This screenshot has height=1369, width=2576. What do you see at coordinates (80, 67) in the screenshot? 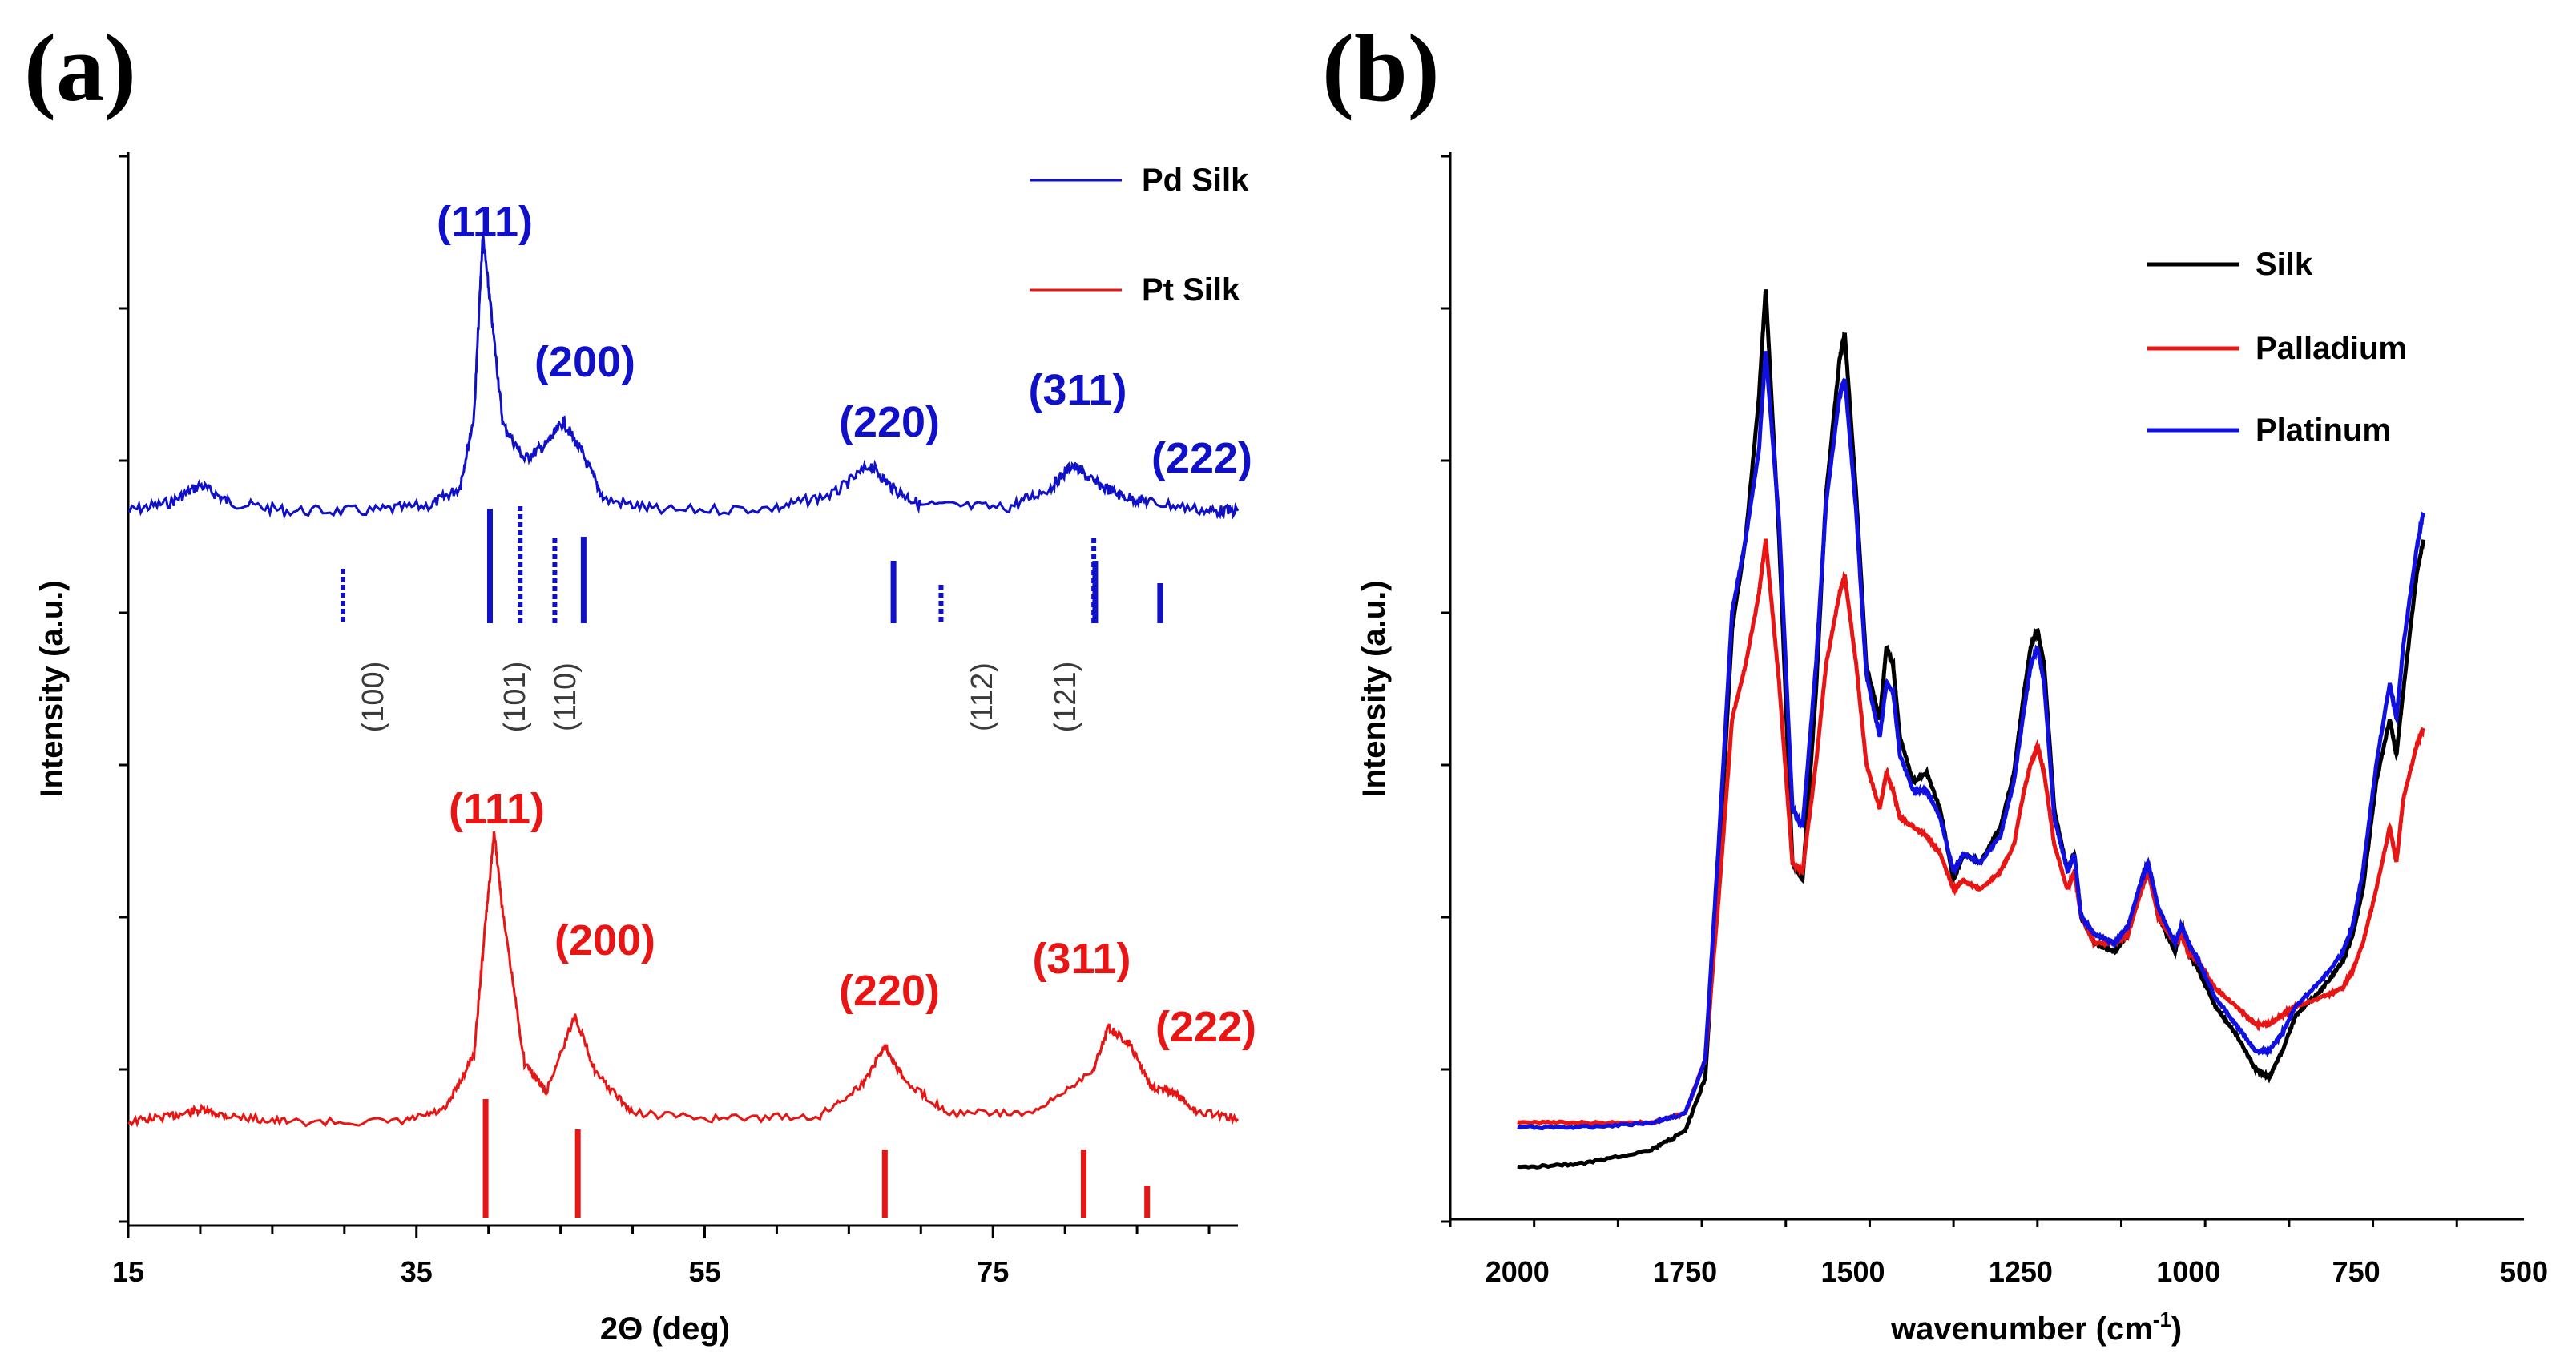
I see `panel-a-label: (a)` at bounding box center [80, 67].